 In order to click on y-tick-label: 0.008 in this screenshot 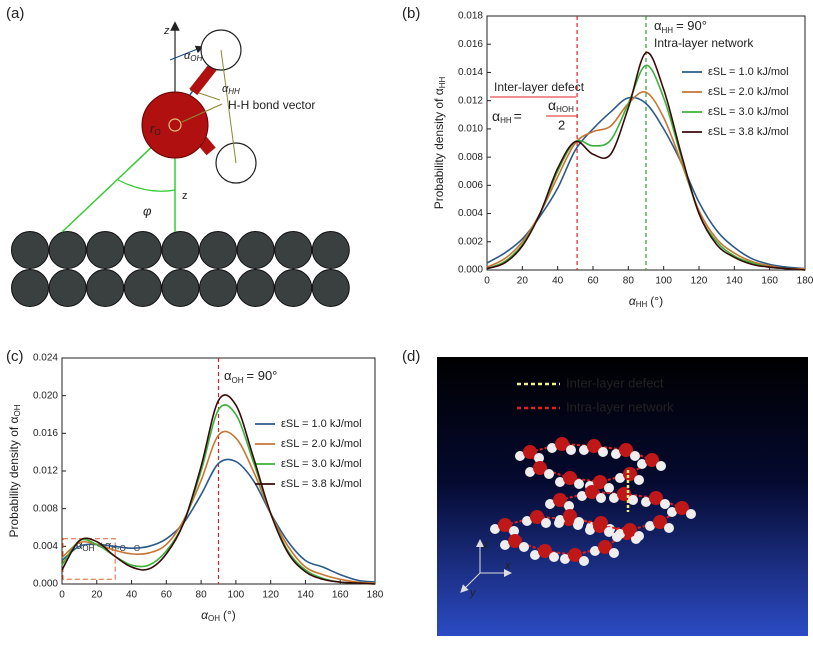, I will do `click(45, 508)`.